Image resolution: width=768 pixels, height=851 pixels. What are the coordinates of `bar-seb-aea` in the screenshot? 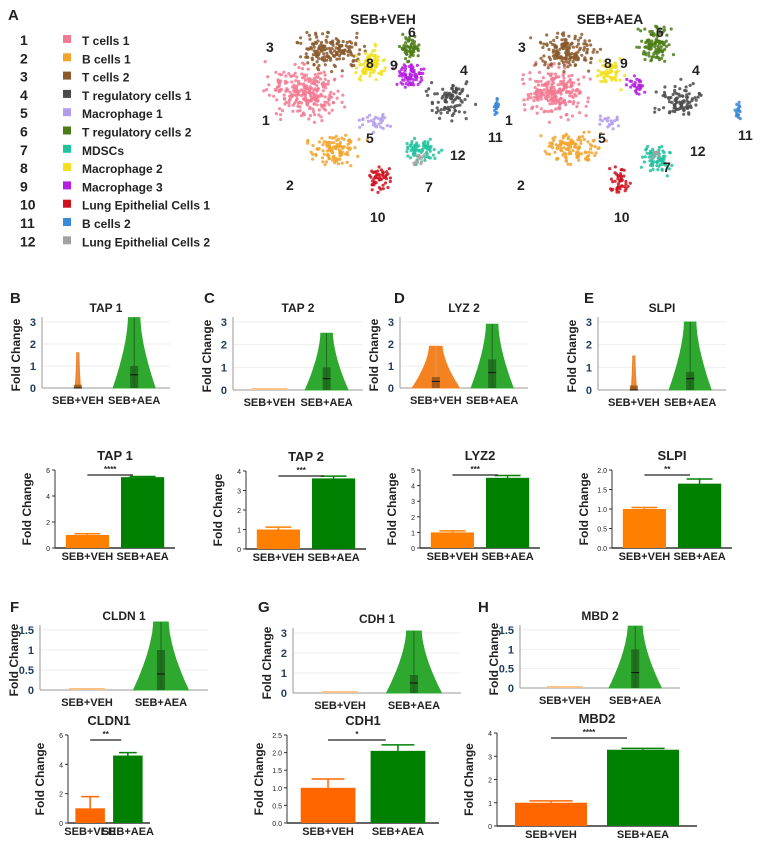 It's located at (643, 787).